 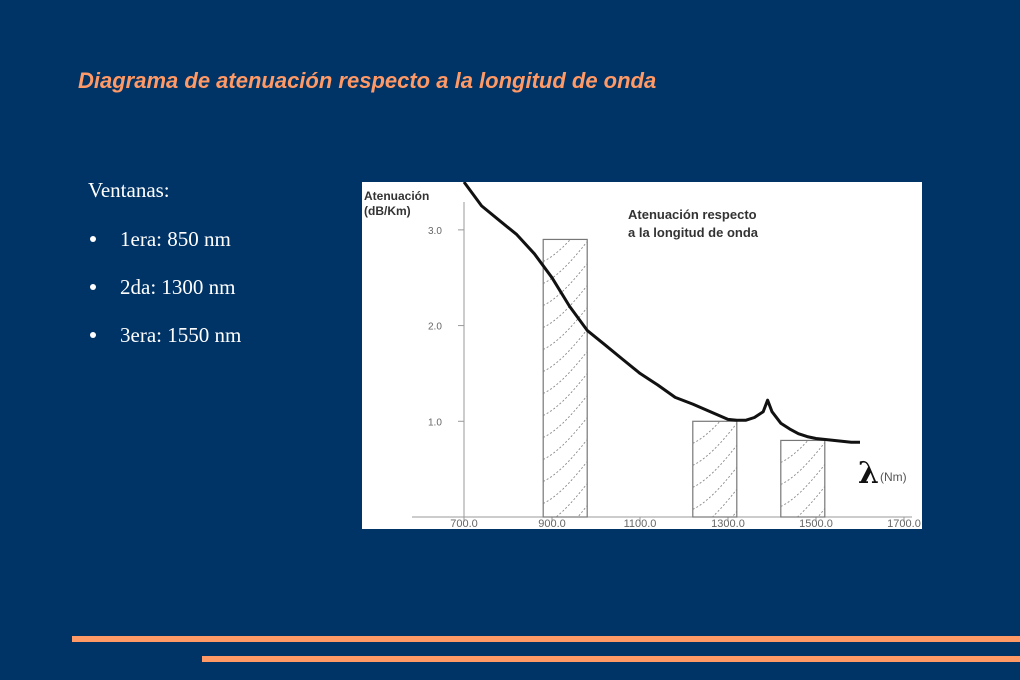 I want to click on x-tick-label: 1100.0, so click(x=640, y=523).